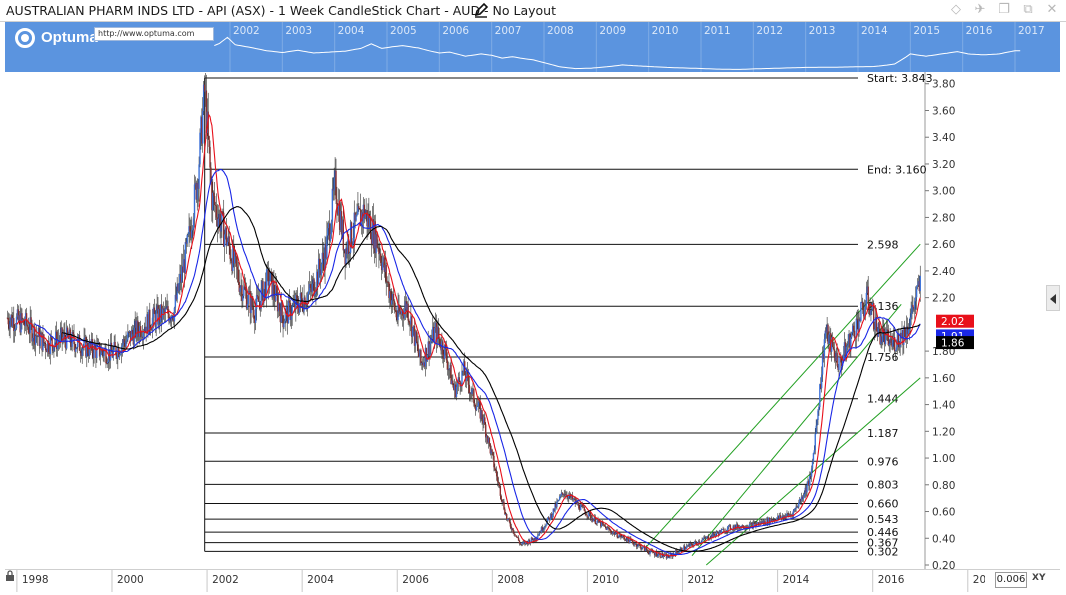 The width and height of the screenshot is (1066, 595). What do you see at coordinates (10, 575) in the screenshot?
I see `lock-icon` at bounding box center [10, 575].